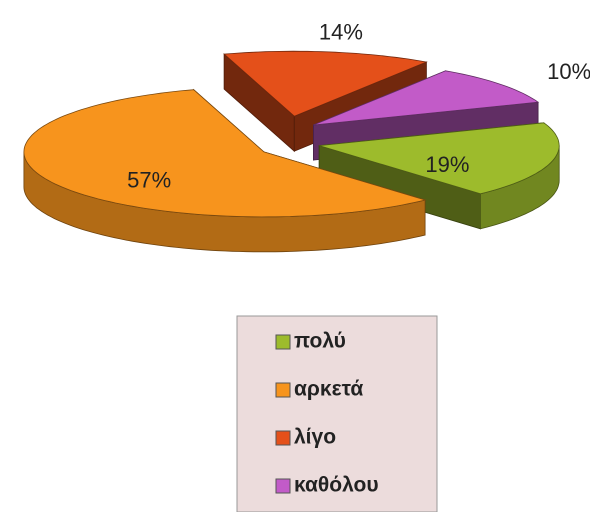  I want to click on legend-box, so click(337, 414).